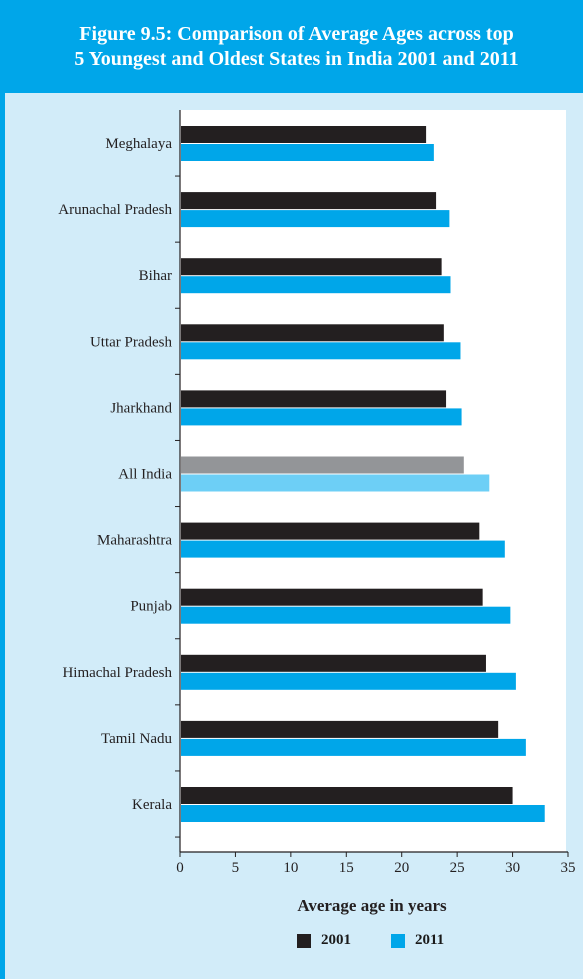 This screenshot has height=979, width=583. Describe the element at coordinates (333, 663) in the screenshot. I see `bar-himachal-pradesh-2001` at that location.